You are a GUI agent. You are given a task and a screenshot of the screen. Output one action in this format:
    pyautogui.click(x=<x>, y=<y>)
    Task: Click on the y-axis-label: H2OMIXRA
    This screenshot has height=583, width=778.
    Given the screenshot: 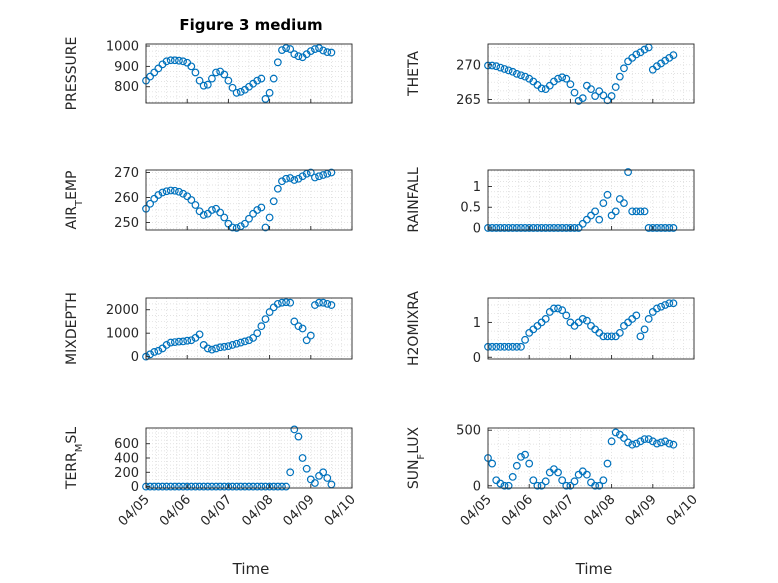 What is the action you would take?
    pyautogui.click(x=414, y=328)
    